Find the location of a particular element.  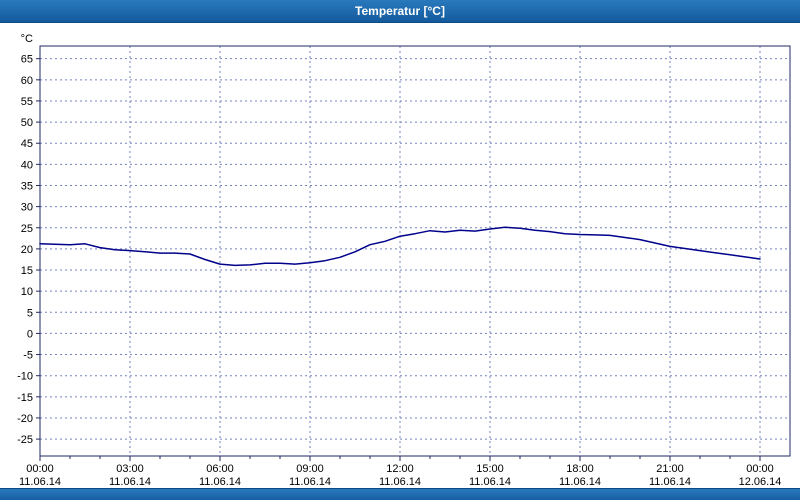

svg-text: 45 is located at coordinates (27, 144).